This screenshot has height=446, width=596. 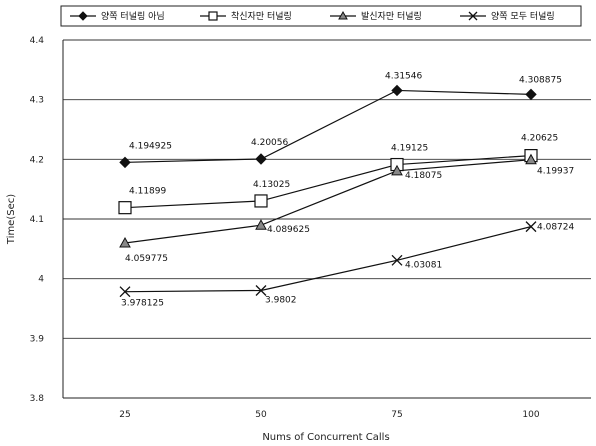 I want to click on legend: 양쪽 터널링 아님 착신자만 터널링 발신자만 터널링 양쪽 모두 터널링, so click(x=312, y=16).